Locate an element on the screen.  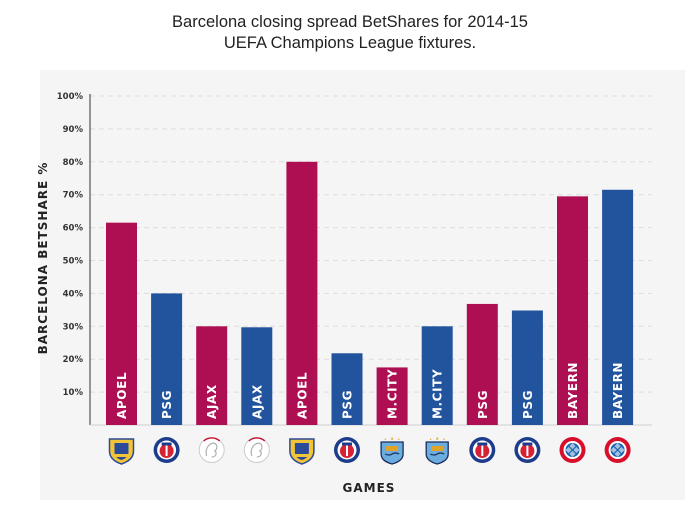
y-tick-label: 40% is located at coordinates (73, 294).